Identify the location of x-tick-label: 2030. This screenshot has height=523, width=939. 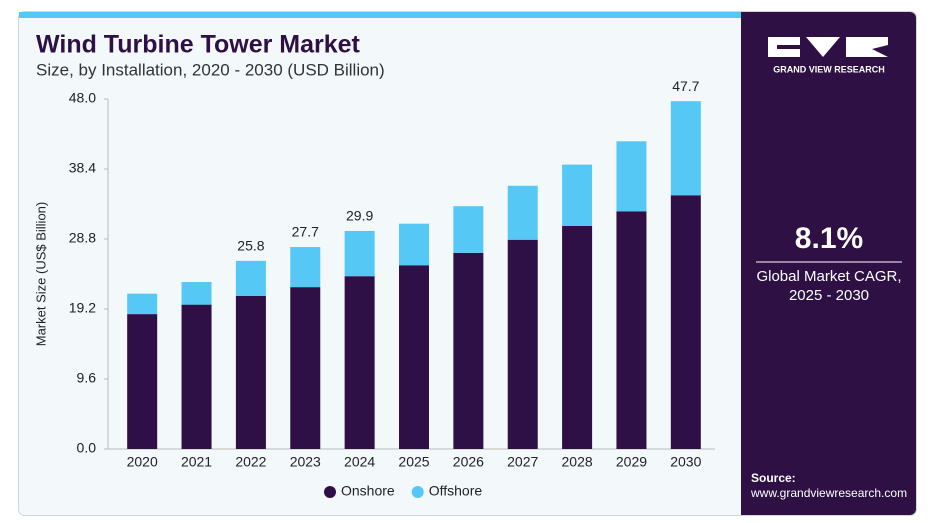
(685, 462).